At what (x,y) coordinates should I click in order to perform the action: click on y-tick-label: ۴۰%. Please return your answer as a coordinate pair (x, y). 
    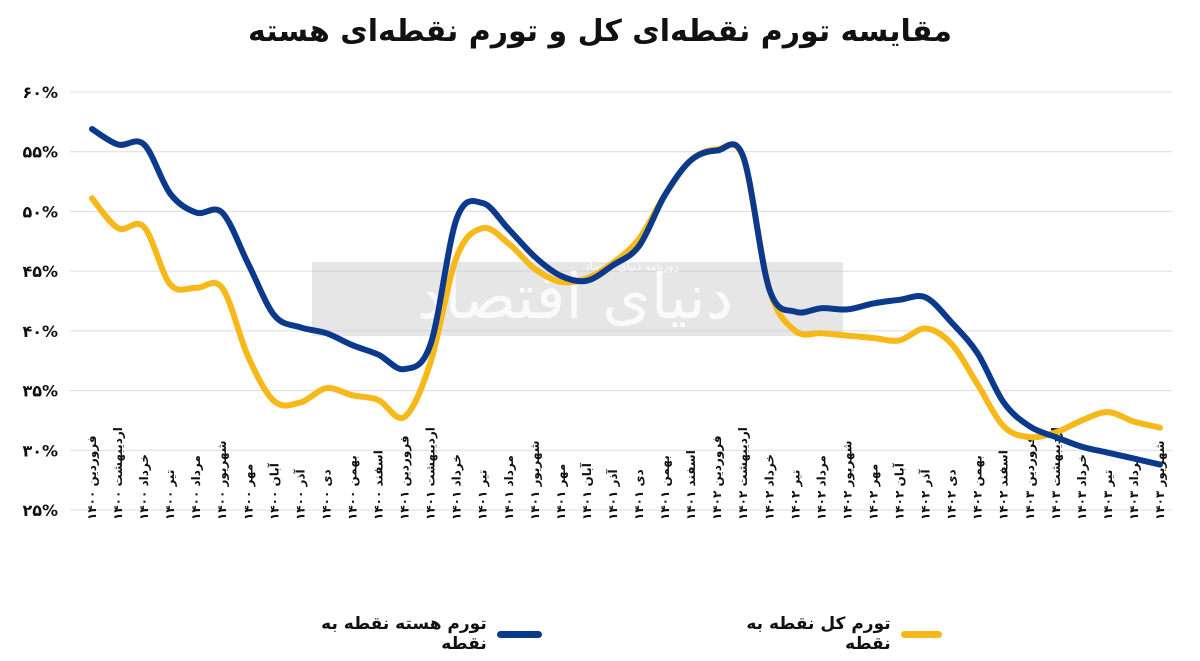
    Looking at the image, I should click on (40, 331).